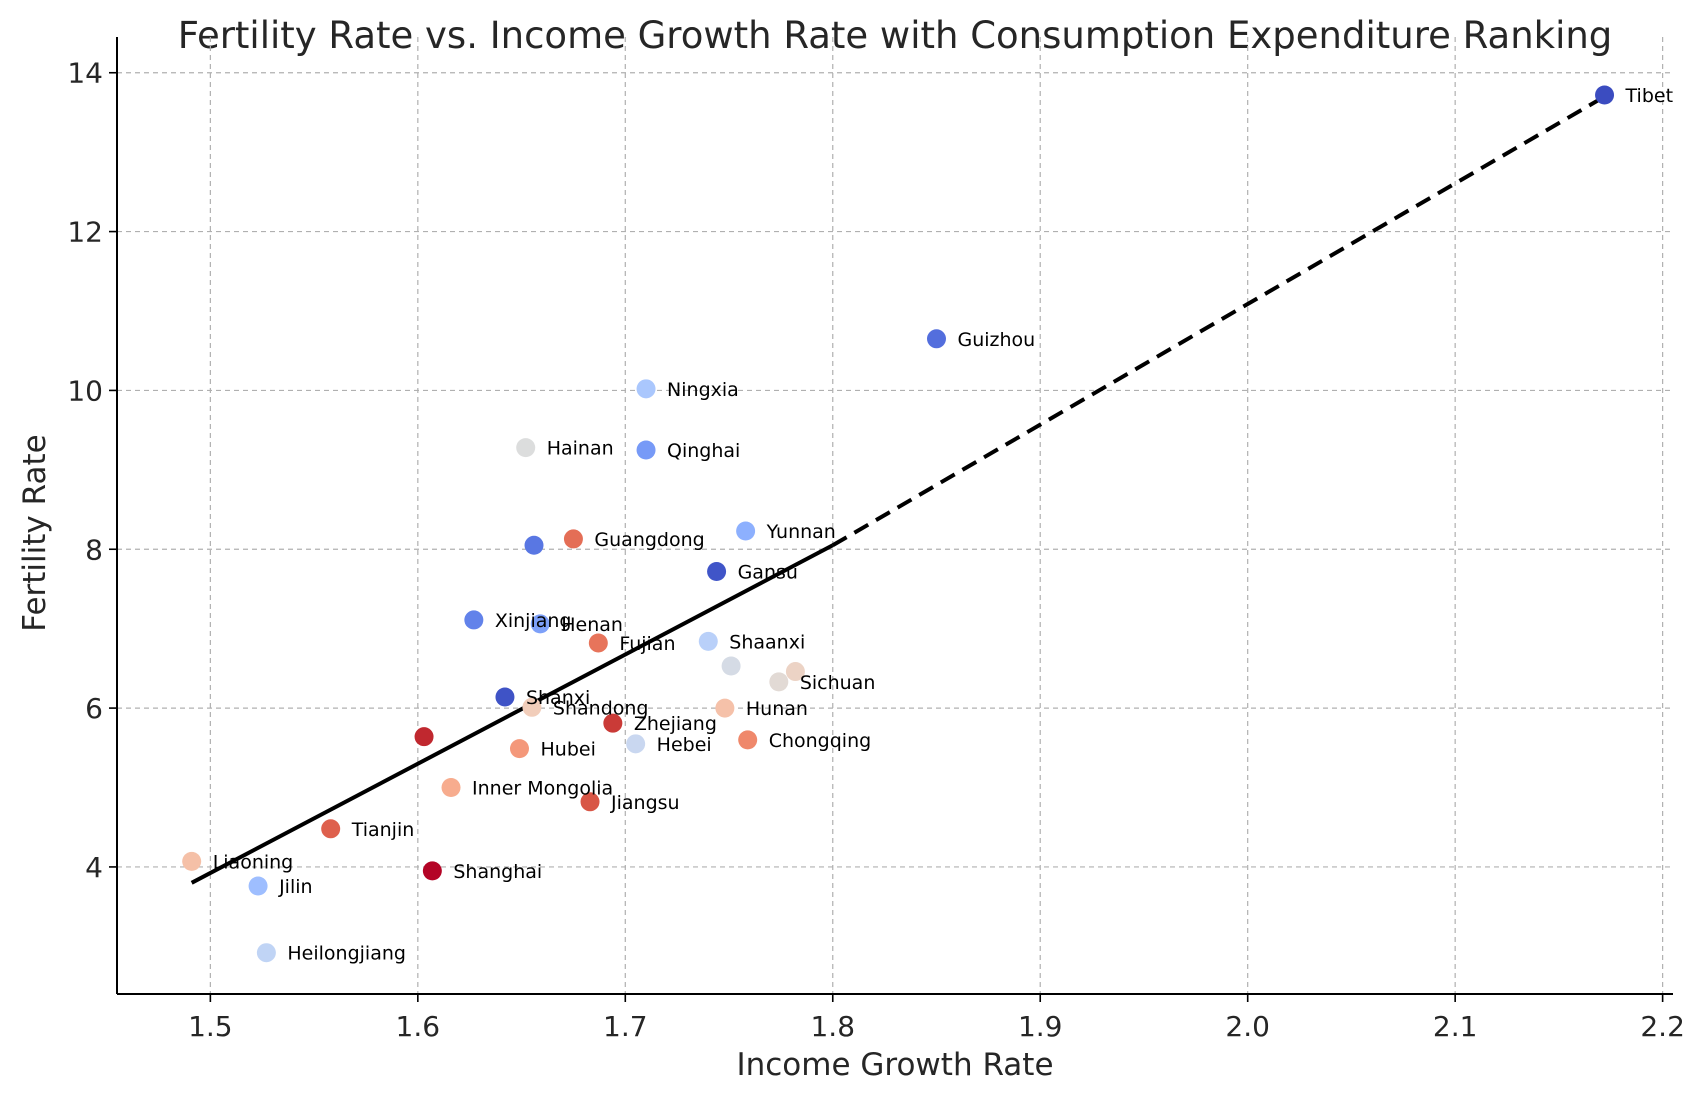 This screenshot has height=1101, width=1702. What do you see at coordinates (832, 1026) in the screenshot?
I see `x-tick-label: 1.8` at bounding box center [832, 1026].